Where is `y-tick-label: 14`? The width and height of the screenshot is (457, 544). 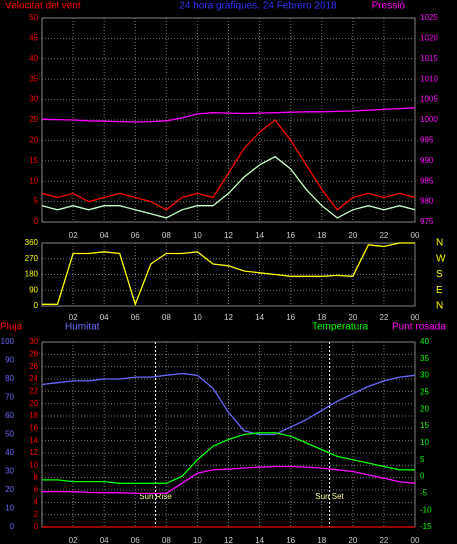
y-tick-label: 14 is located at coordinates (33, 440).